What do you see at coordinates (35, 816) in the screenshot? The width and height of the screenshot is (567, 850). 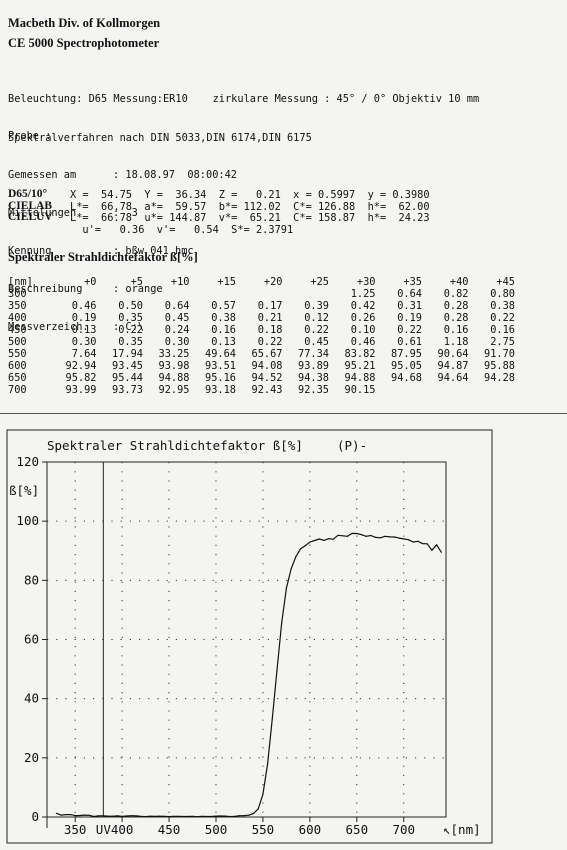 I see `y-tick-label: 0` at bounding box center [35, 816].